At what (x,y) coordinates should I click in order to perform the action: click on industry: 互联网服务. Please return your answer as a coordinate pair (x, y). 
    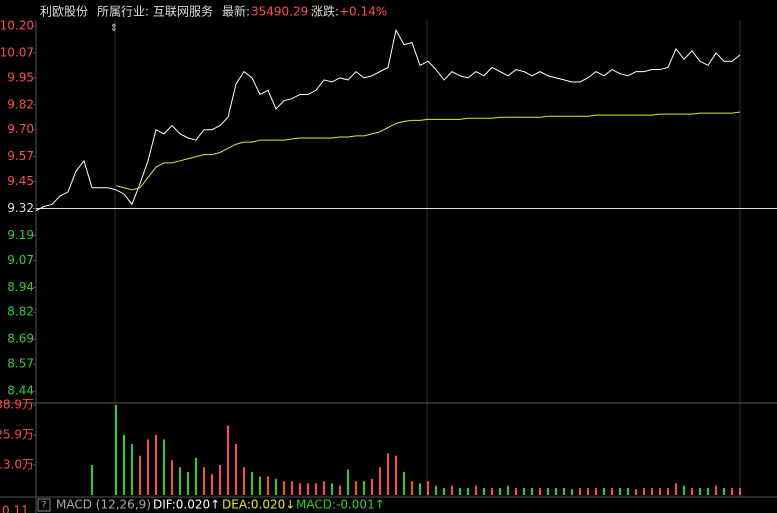
    Looking at the image, I should click on (183, 11).